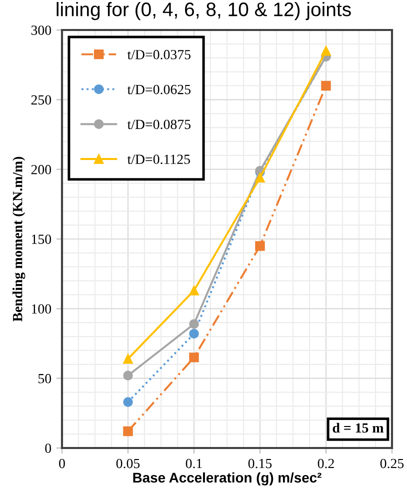 This screenshot has width=407, height=495. What do you see at coordinates (203, 11) in the screenshot?
I see `chart-title: lining for (0, 4, 6, 8, 10 & 12) joints` at bounding box center [203, 11].